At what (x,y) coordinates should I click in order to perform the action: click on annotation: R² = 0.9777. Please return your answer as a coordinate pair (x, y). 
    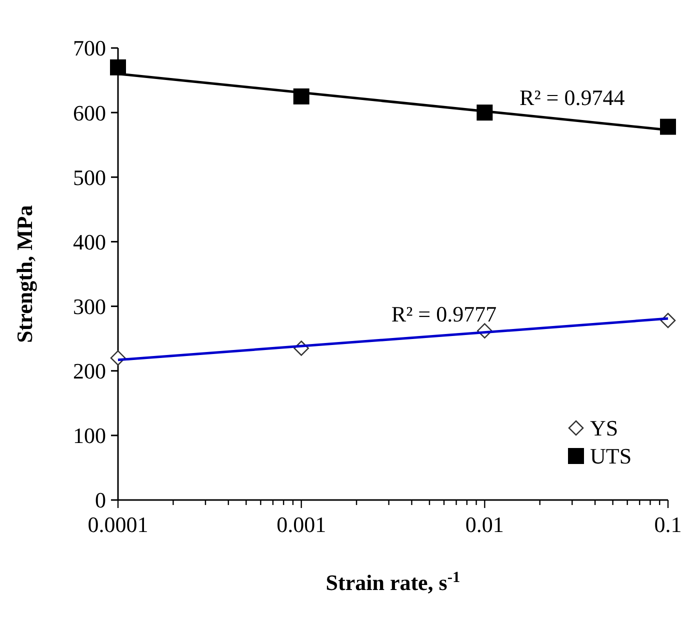
    Looking at the image, I should click on (444, 313).